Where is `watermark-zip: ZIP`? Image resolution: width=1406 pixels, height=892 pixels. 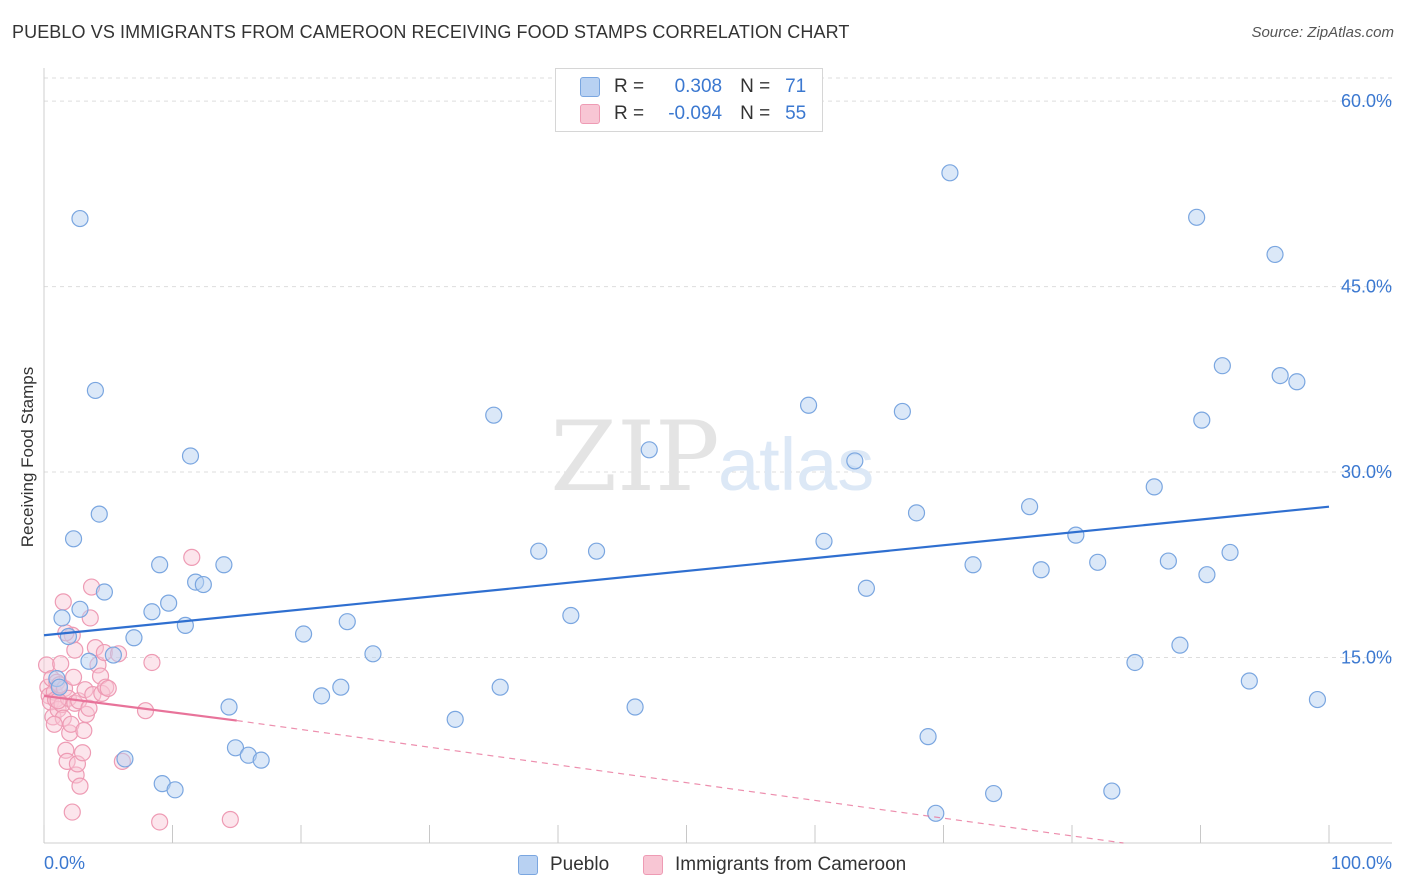
watermark-zip: ZIP is located at coordinates (634, 457).